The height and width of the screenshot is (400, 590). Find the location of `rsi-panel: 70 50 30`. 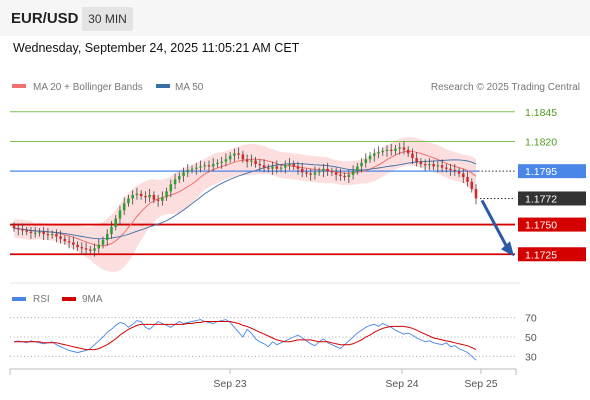

rsi-panel: 70 50 30 is located at coordinates (273, 338).